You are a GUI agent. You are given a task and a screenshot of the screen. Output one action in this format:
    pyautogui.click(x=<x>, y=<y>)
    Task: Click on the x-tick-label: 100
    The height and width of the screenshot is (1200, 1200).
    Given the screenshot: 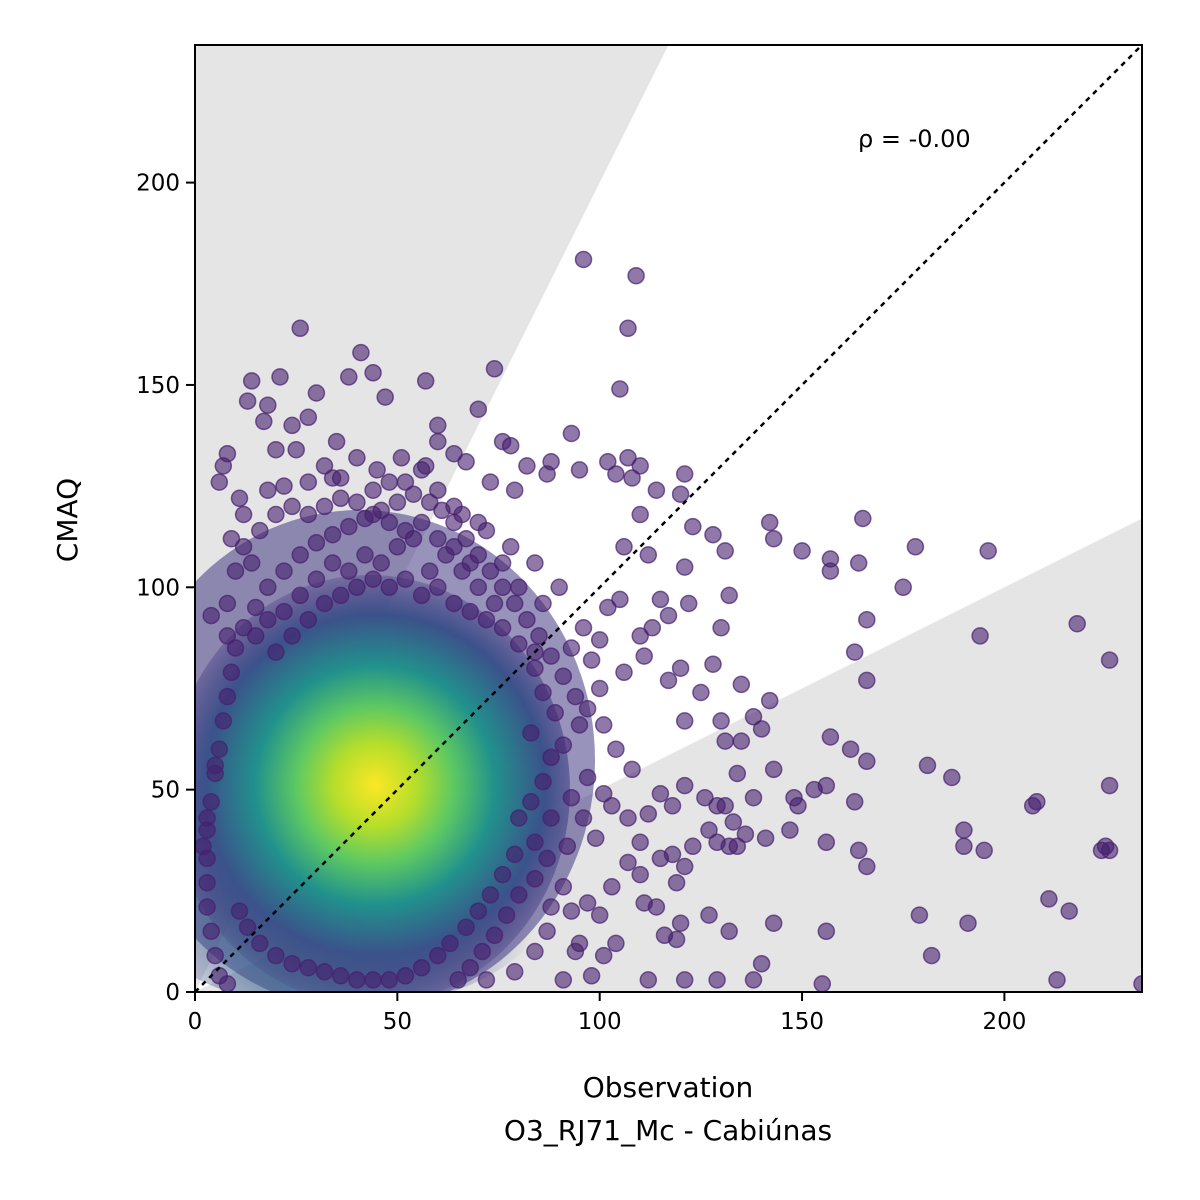 What is the action you would take?
    pyautogui.click(x=600, y=1022)
    